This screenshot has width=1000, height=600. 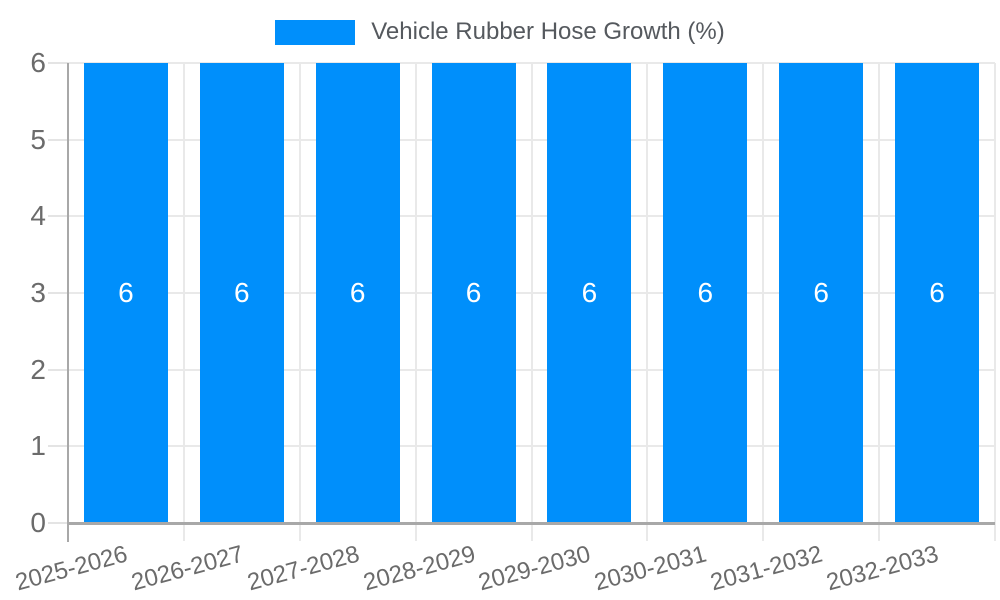 I want to click on y-axis-label: 2, so click(x=38, y=369).